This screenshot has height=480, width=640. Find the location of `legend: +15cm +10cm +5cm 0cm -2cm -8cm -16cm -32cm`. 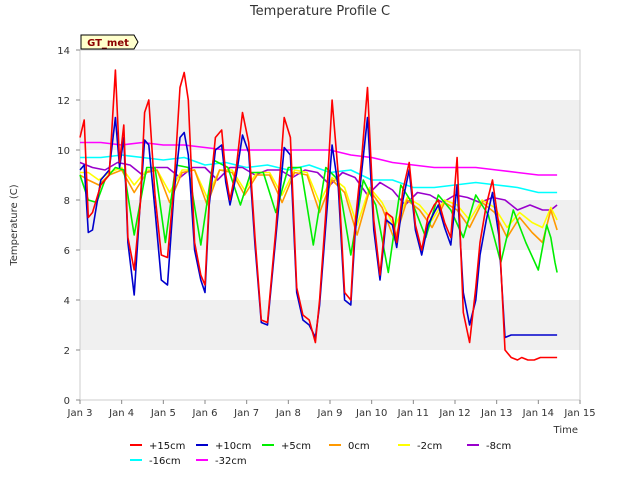

legend: +15cm +10cm +5cm 0cm -2cm -8cm -16cm -32cm is located at coordinates (320, 454).